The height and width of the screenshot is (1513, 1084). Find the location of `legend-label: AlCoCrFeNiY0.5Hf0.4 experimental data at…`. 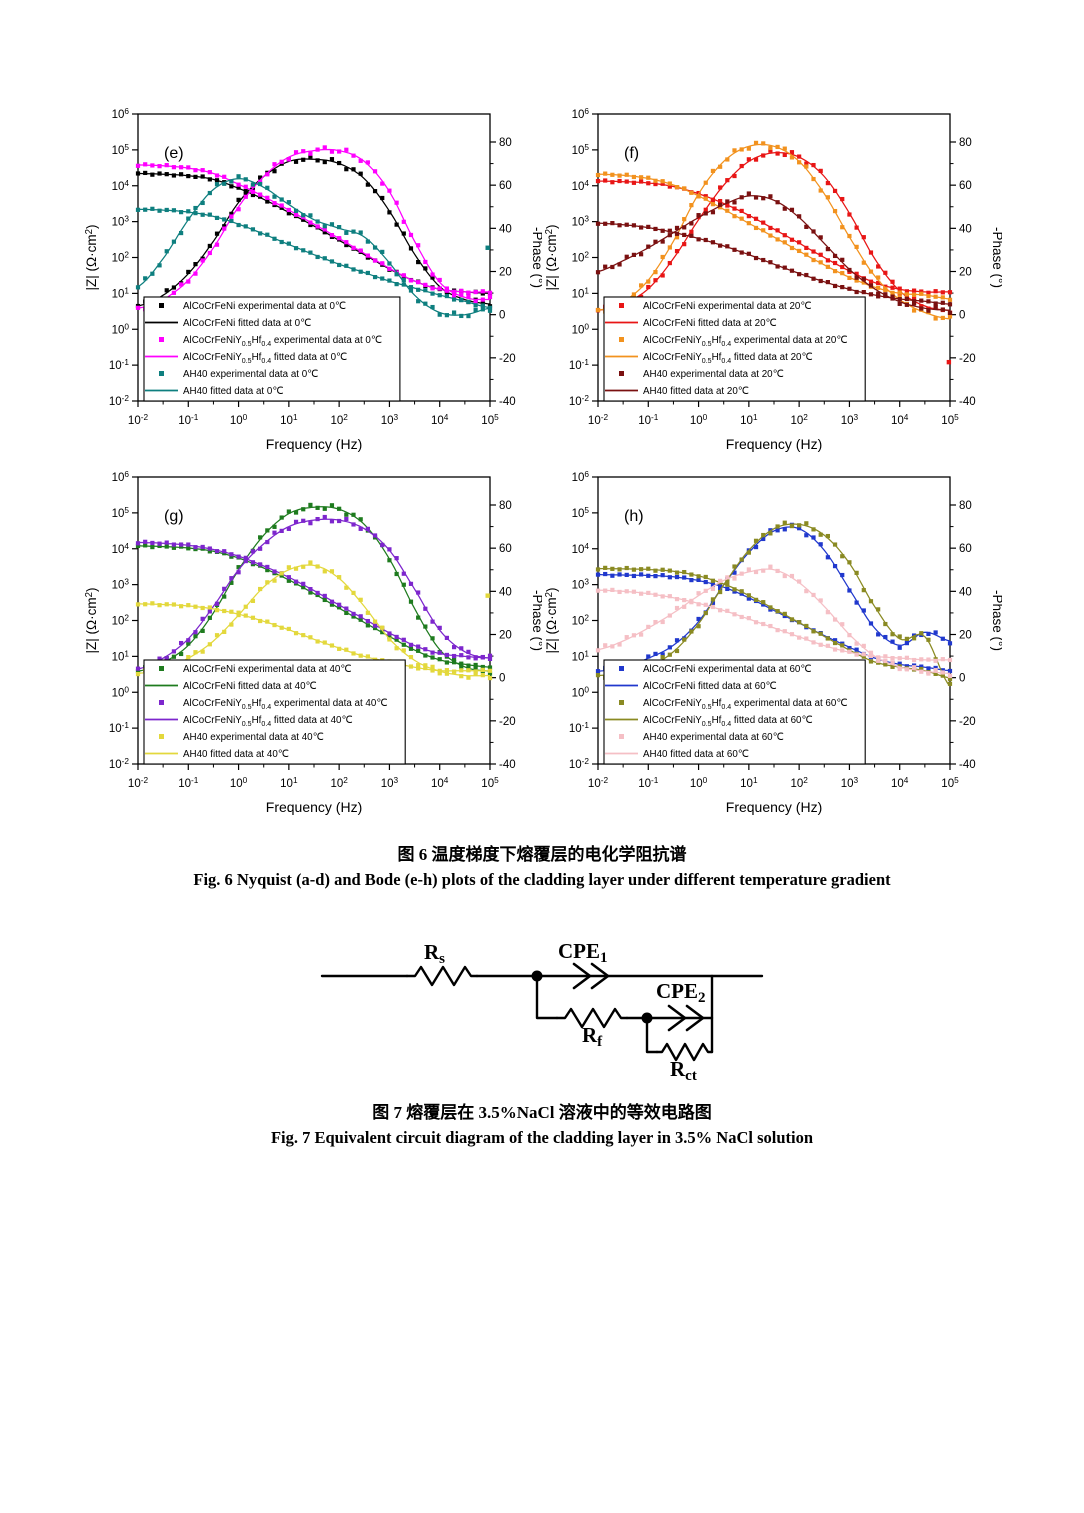

legend-label: AlCoCrFeNiY0.5Hf0.4 experimental data at… is located at coordinates (745, 341).